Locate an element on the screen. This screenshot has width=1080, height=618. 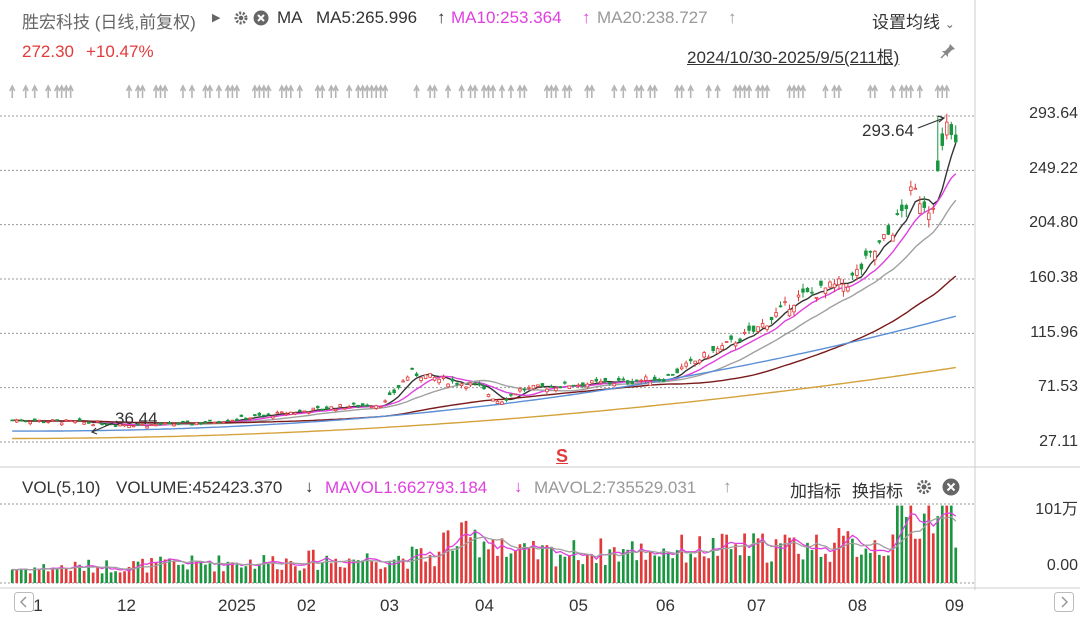
high-arrow-head is located at coordinates (941, 119).